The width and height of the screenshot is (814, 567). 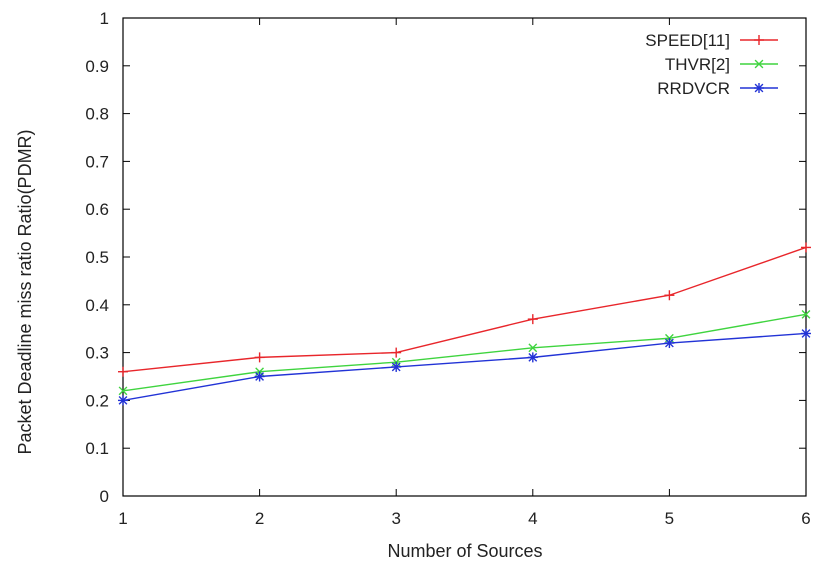 What do you see at coordinates (104, 18) in the screenshot?
I see `y-tick-label: 1` at bounding box center [104, 18].